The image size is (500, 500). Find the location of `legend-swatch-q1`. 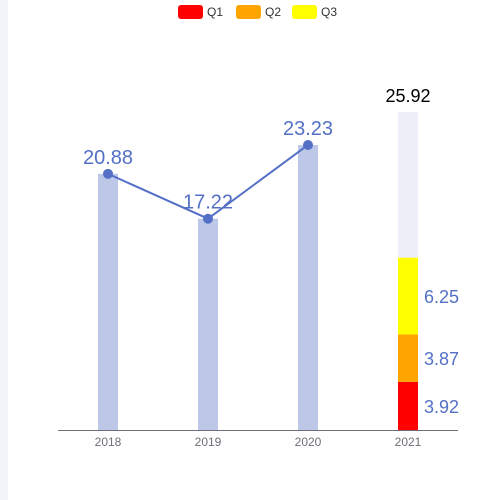

legend-swatch-q1 is located at coordinates (190, 12).